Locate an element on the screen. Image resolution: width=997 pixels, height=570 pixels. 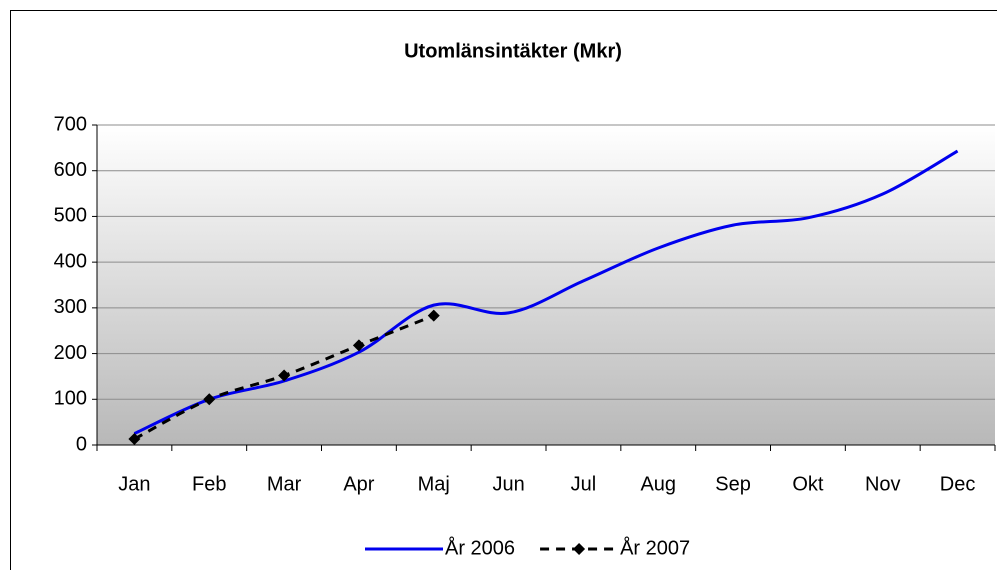
y-tick-label: 500 is located at coordinates (70, 216).